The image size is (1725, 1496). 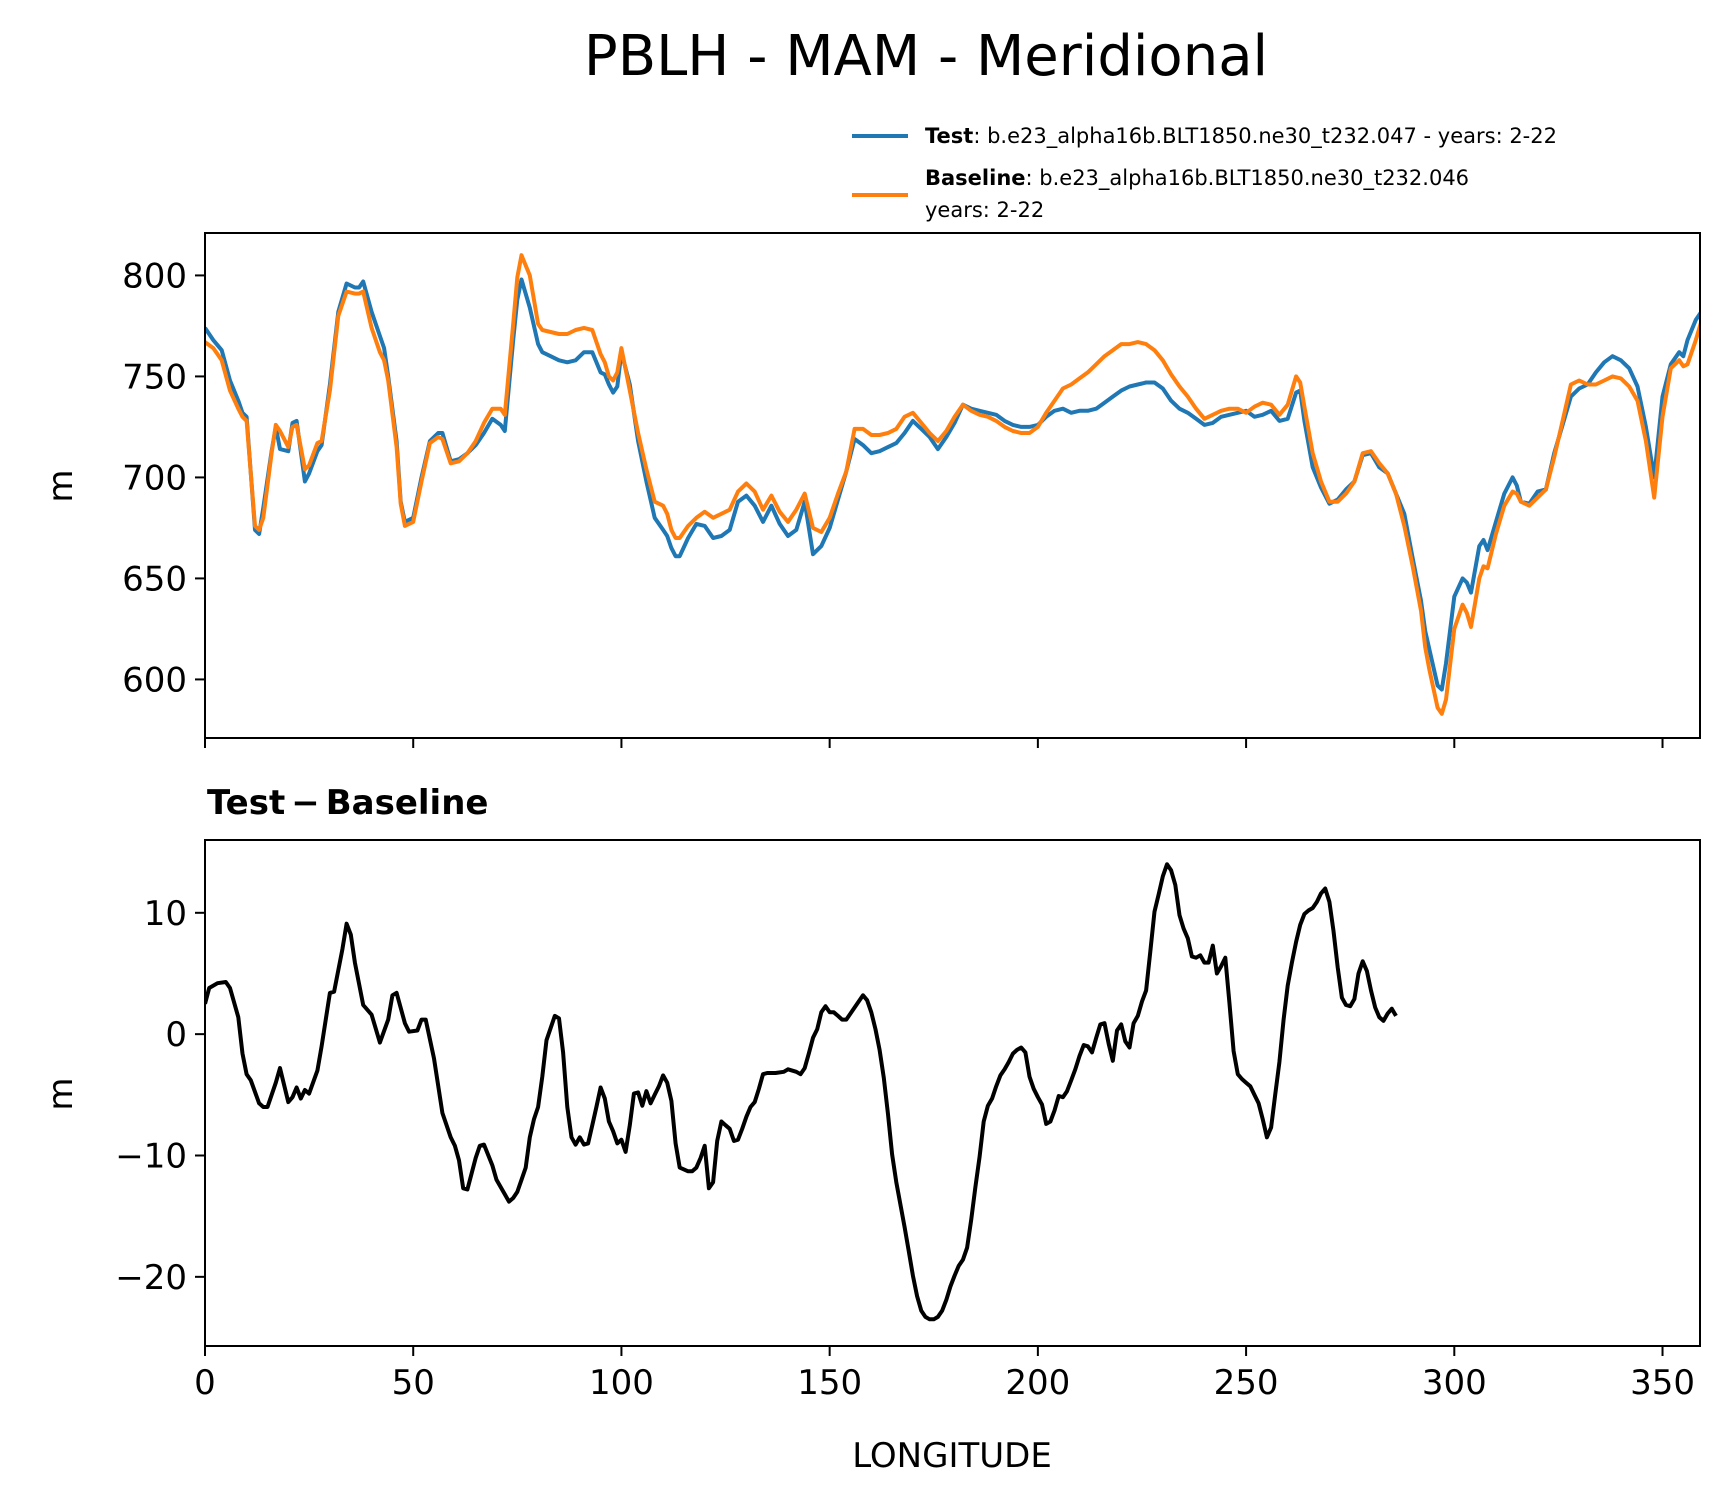 I want to click on top-x-ticks, so click(x=934, y=743).